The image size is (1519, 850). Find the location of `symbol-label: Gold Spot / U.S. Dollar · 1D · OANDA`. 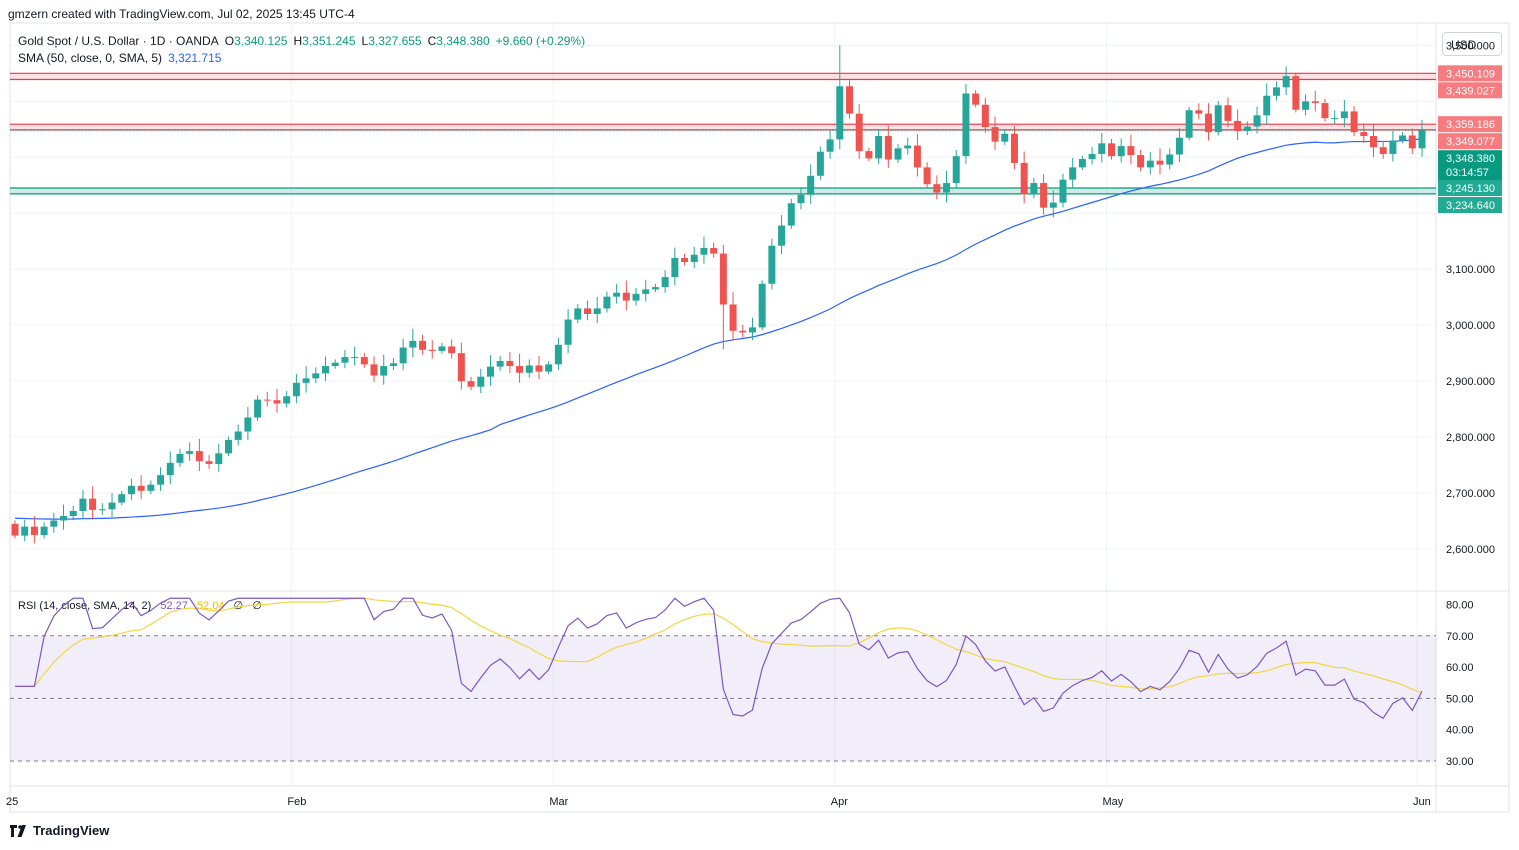

symbol-label: Gold Spot / U.S. Dollar · 1D · OANDA is located at coordinates (118, 41).